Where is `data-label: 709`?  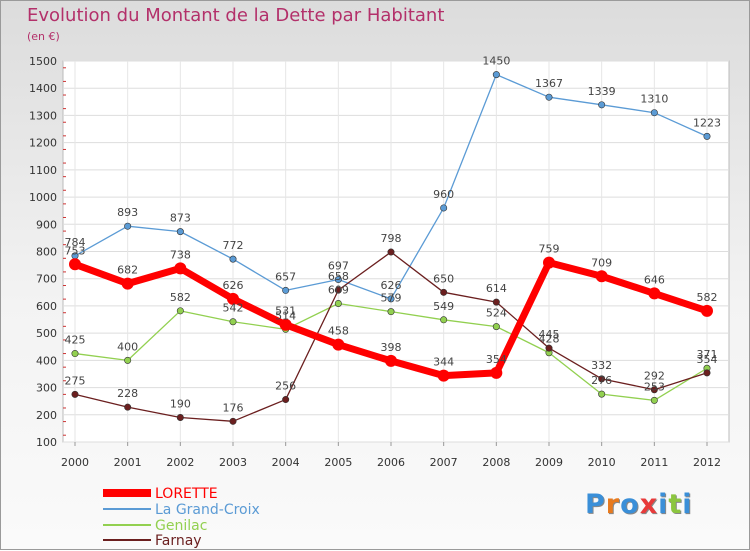
data-label: 709 is located at coordinates (601, 262).